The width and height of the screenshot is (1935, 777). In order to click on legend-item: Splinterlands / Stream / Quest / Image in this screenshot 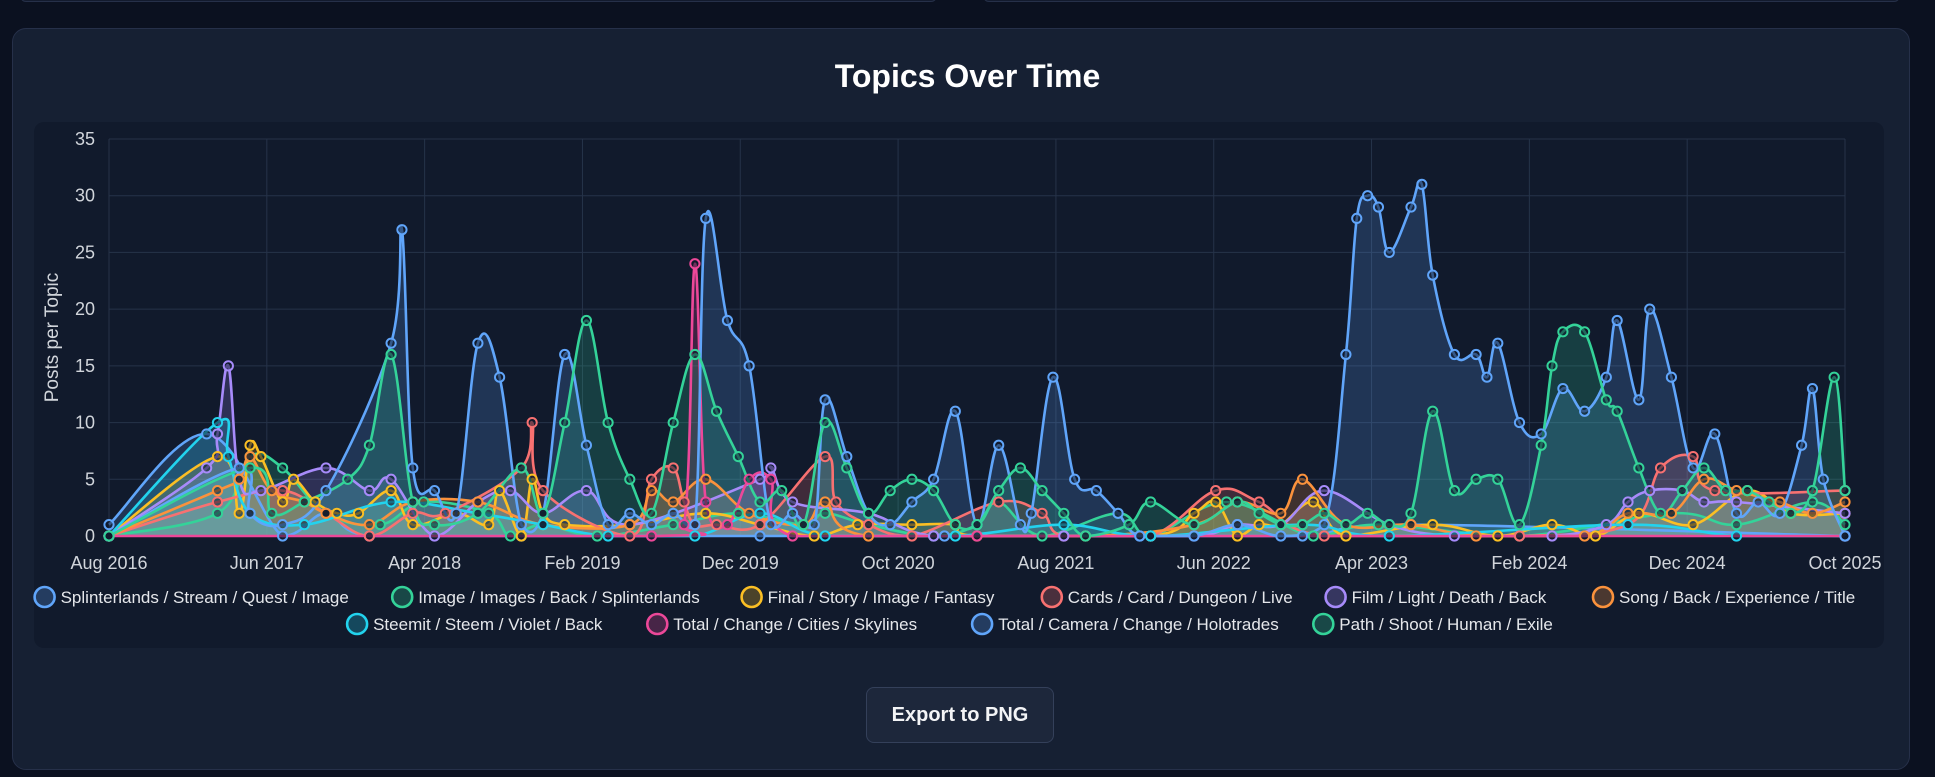, I will do `click(191, 597)`.